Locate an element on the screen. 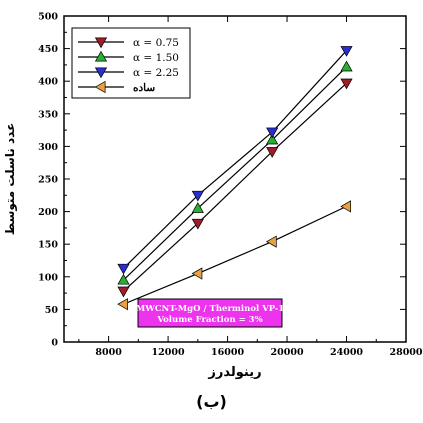  legend-box is located at coordinates (131, 63).